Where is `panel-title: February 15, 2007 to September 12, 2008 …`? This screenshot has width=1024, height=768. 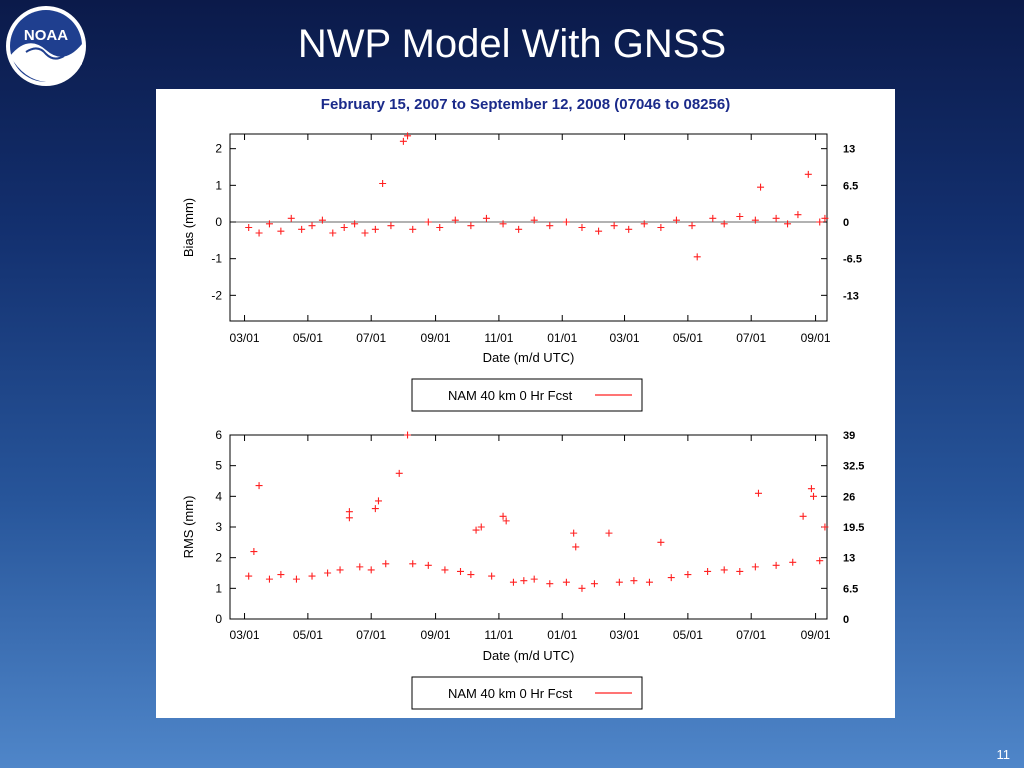
panel-title: February 15, 2007 to September 12, 2008 … is located at coordinates (525, 104).